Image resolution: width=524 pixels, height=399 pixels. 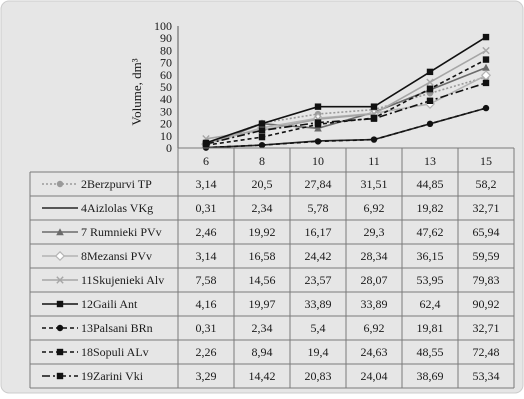 What do you see at coordinates (112, 376) in the screenshot?
I see `legend-label: 19Zarini Vki` at bounding box center [112, 376].